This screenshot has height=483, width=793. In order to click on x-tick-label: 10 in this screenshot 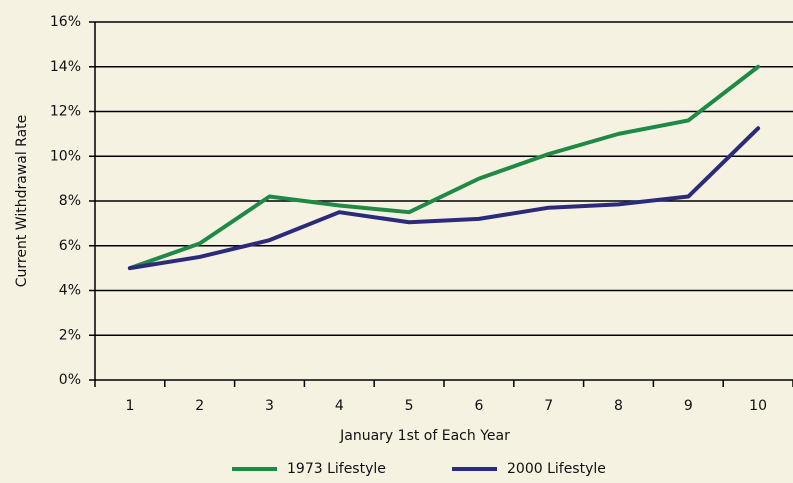, I will do `click(758, 406)`.